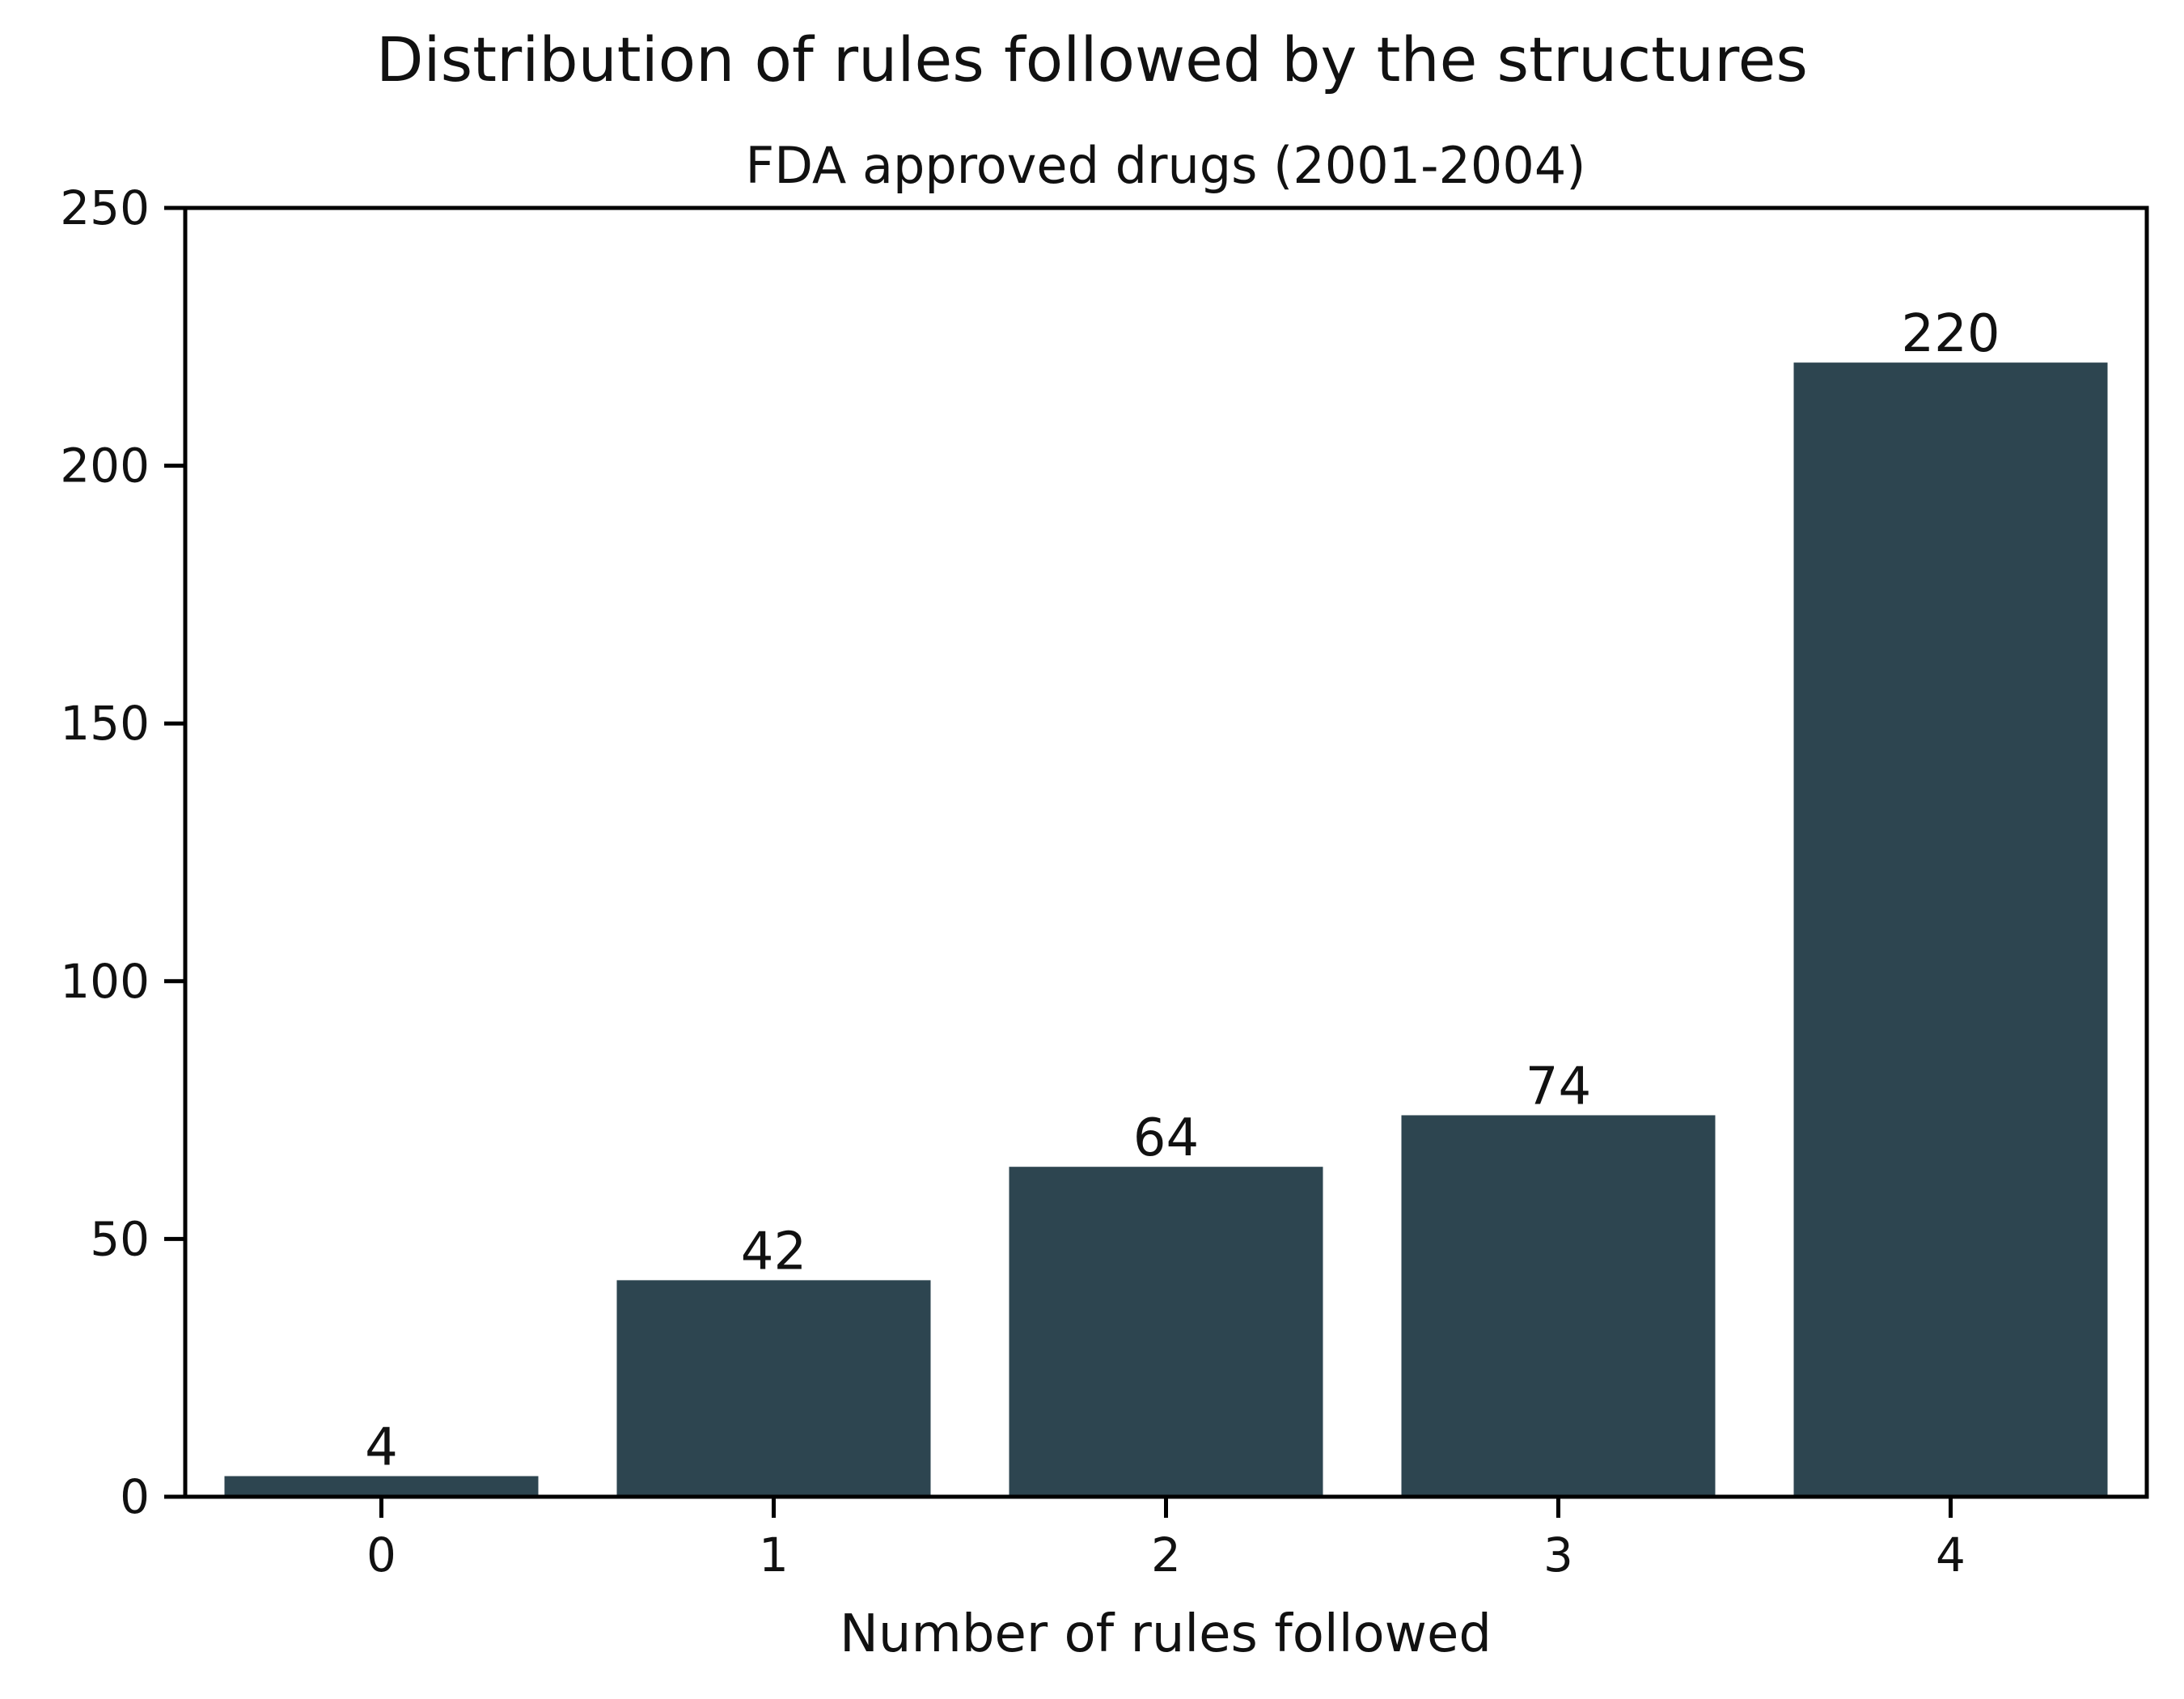 This screenshot has height=1699, width=2184. What do you see at coordinates (1950, 334) in the screenshot?
I see `bar-label-4: 220` at bounding box center [1950, 334].